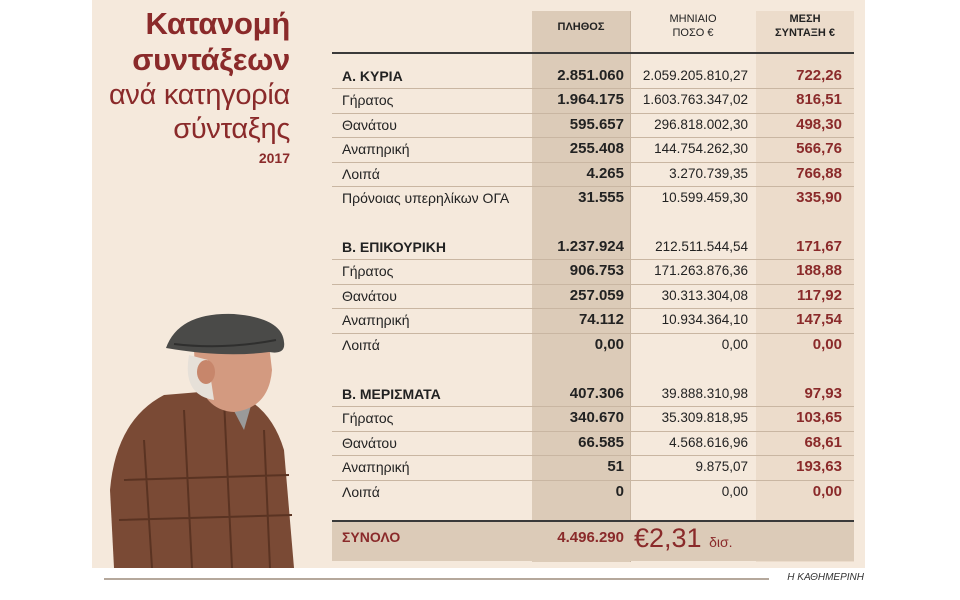 This screenshot has height=600, width=960. What do you see at coordinates (721, 467) in the screenshot?
I see `row-amount: 9.875,07` at bounding box center [721, 467].